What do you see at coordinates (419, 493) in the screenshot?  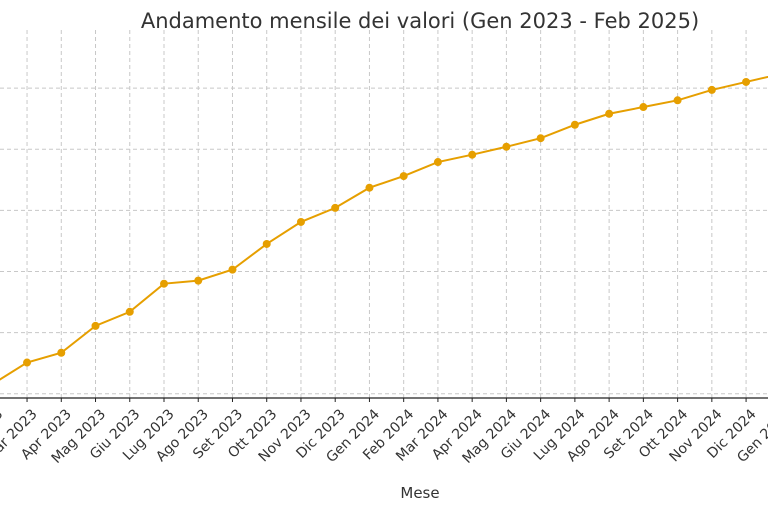 I see `x-axis-label: Mese` at bounding box center [419, 493].